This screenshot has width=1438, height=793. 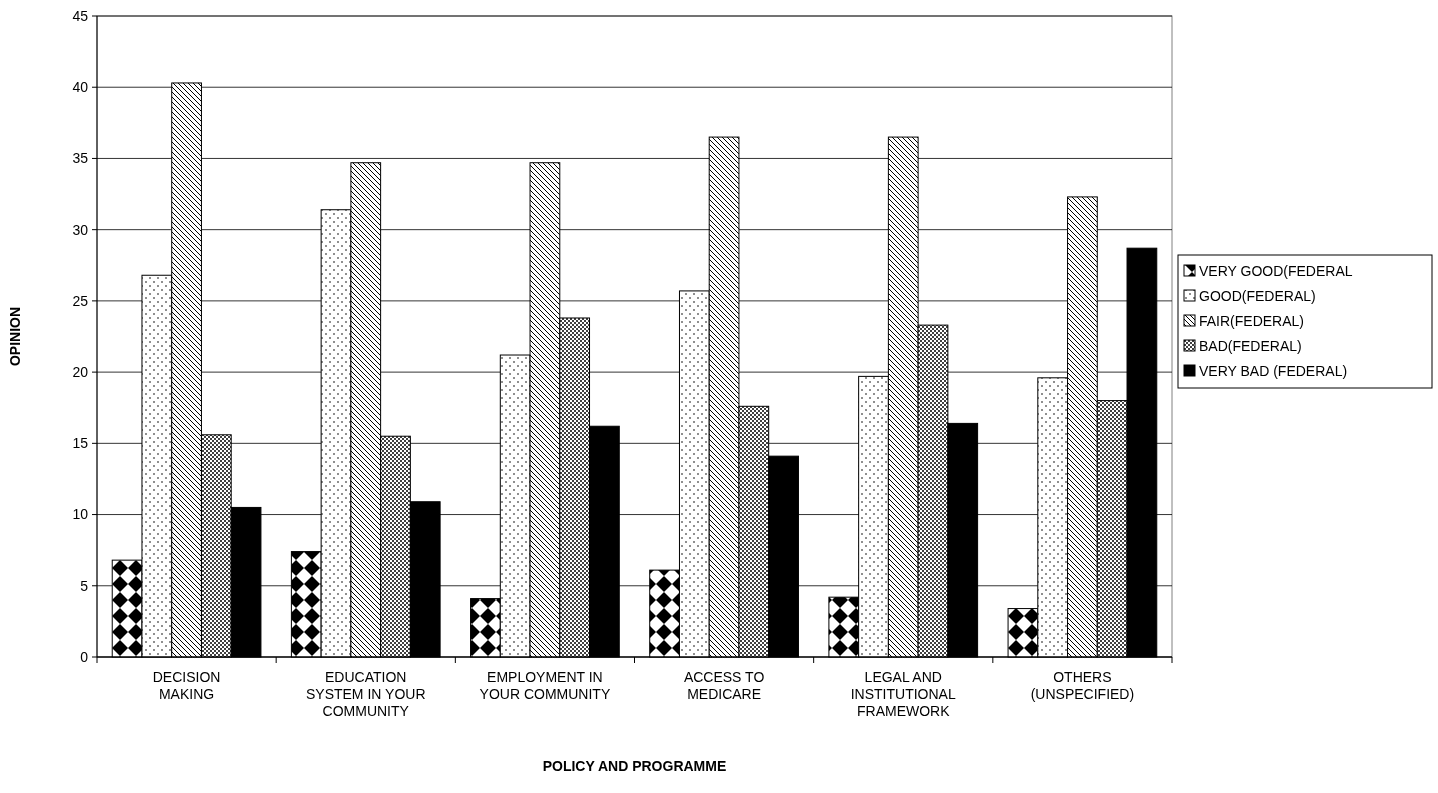 What do you see at coordinates (80, 300) in the screenshot?
I see `y-tick-label: 25` at bounding box center [80, 300].